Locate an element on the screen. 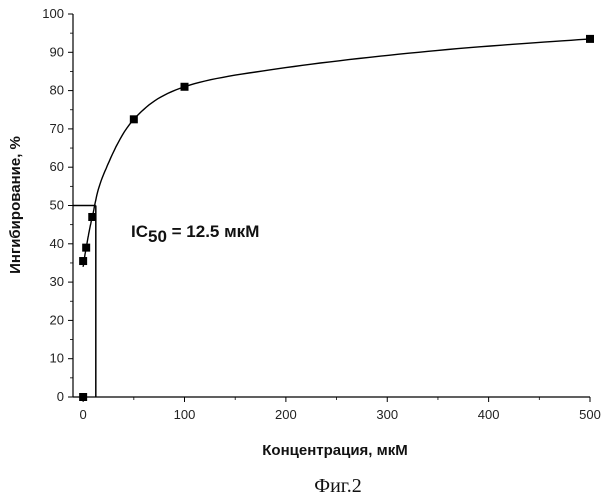 This screenshot has height=499, width=612. y-tick-label-30: 30 is located at coordinates (57, 281).